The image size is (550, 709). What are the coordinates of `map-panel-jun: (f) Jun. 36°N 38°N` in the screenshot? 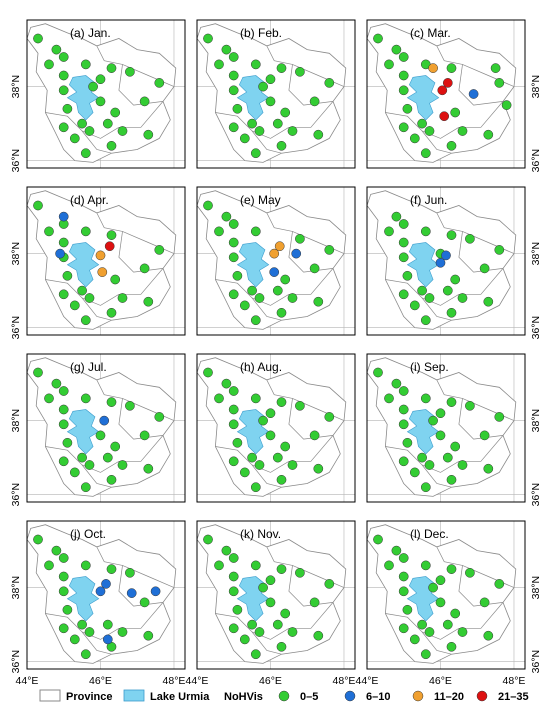 It's located at (454, 262).